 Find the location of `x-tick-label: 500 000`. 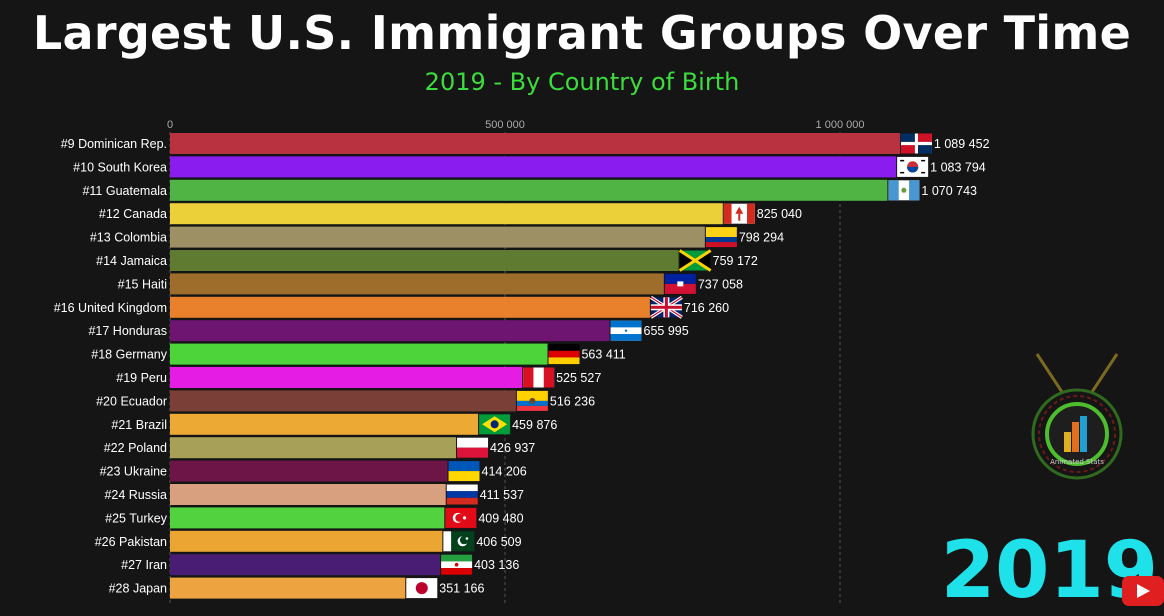

x-tick-label: 500 000 is located at coordinates (505, 125).